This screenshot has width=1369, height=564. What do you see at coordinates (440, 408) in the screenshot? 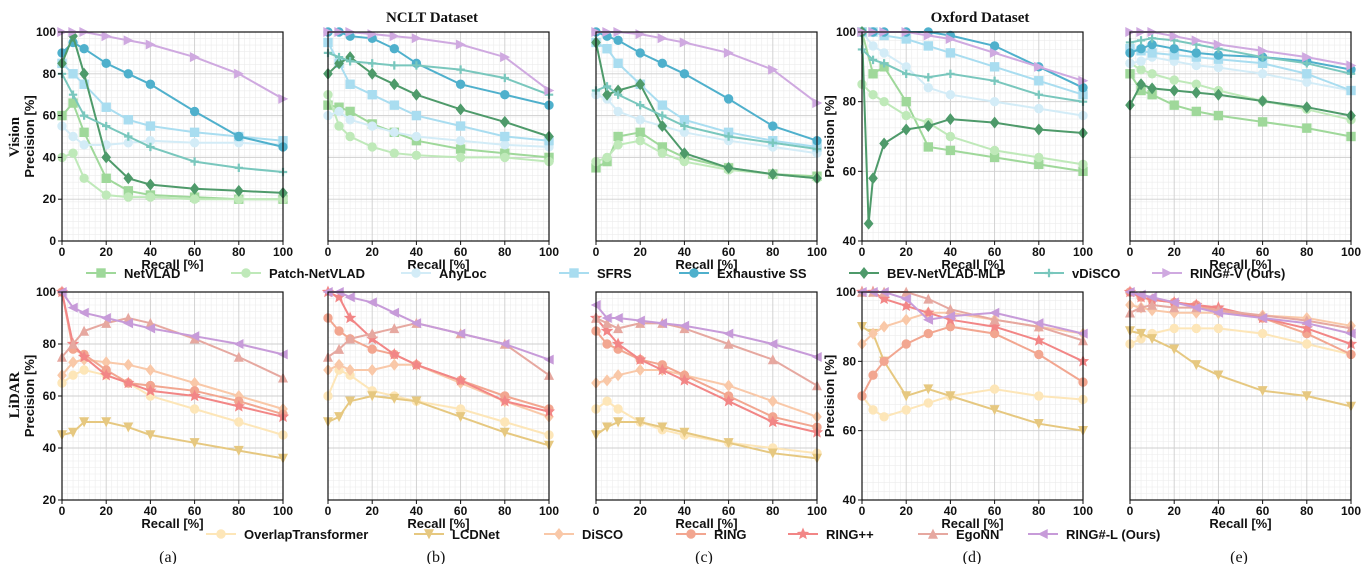
I see `panel-lidar-b: 0 20 40 60 80 100 Recall [%]` at bounding box center [440, 408].